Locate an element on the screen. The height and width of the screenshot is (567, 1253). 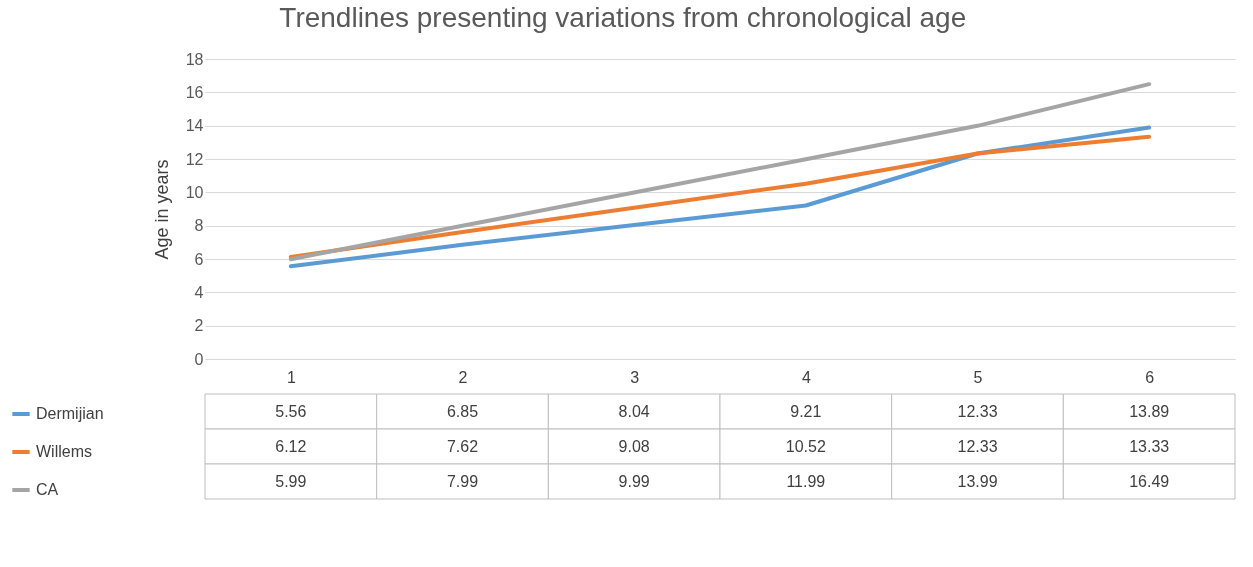
data-label: 6.12 is located at coordinates (291, 446).